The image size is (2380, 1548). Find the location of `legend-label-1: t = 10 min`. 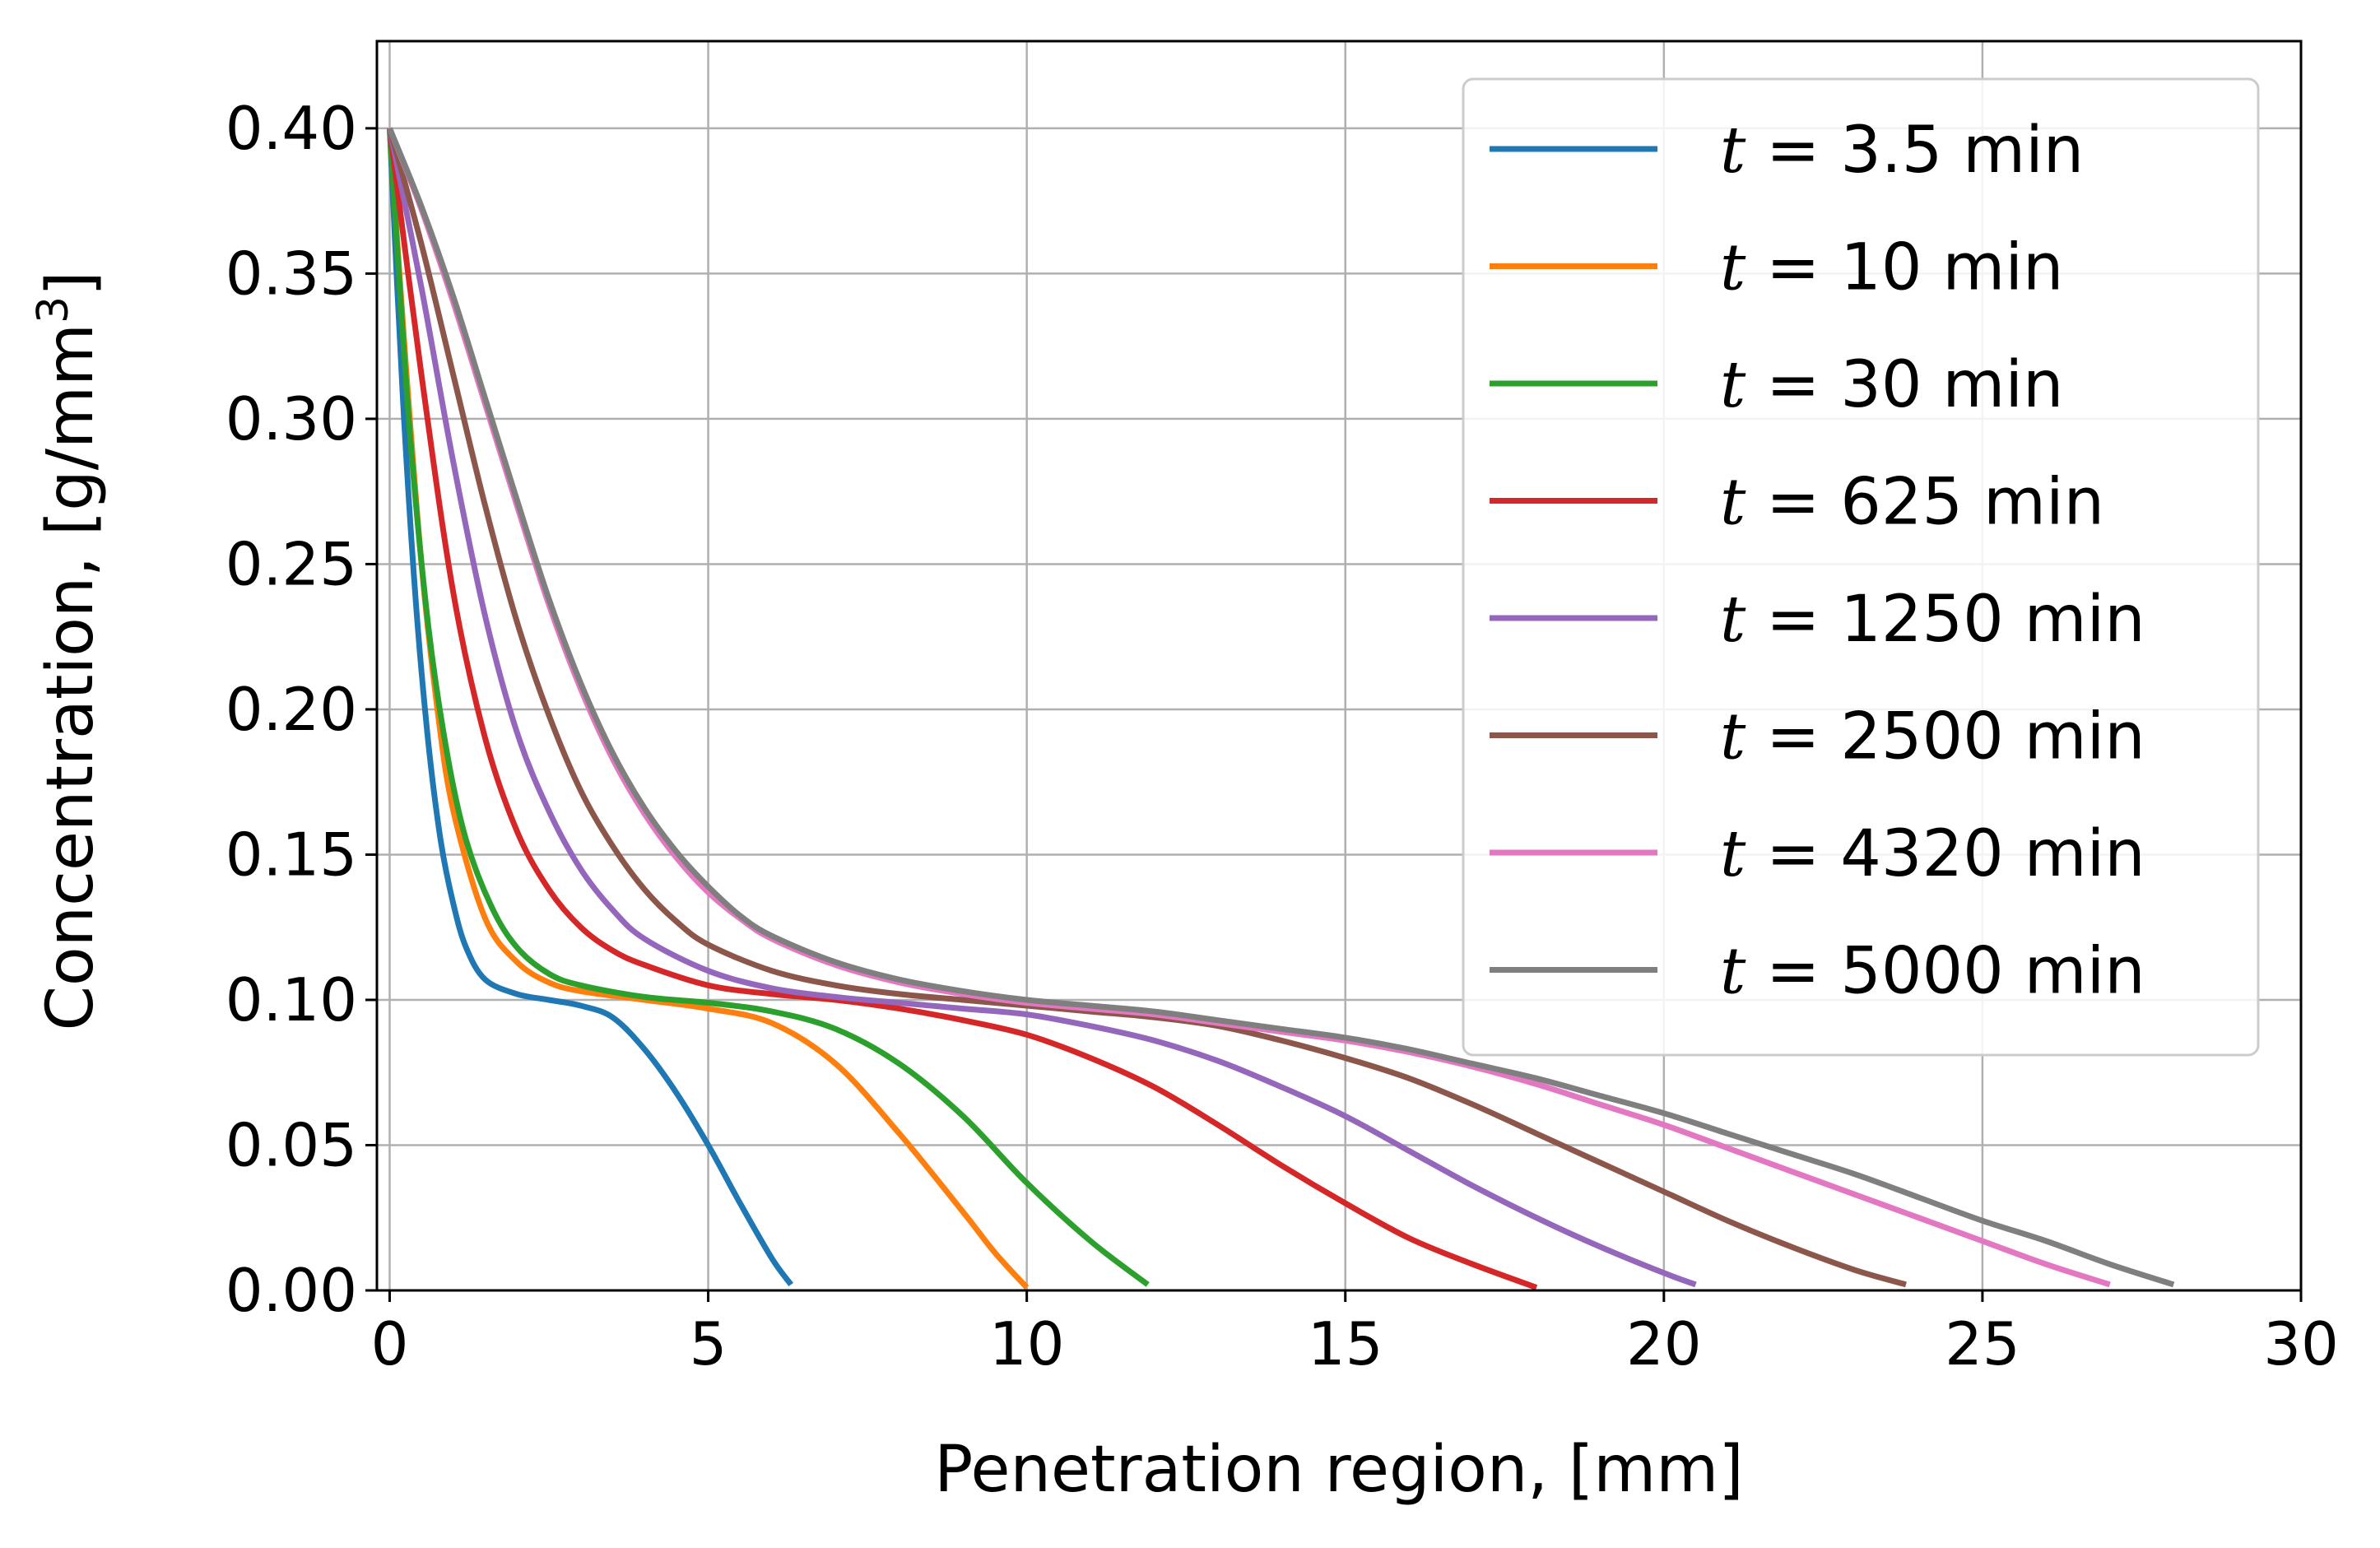

legend-label-1: t = 10 min is located at coordinates (1891, 268).